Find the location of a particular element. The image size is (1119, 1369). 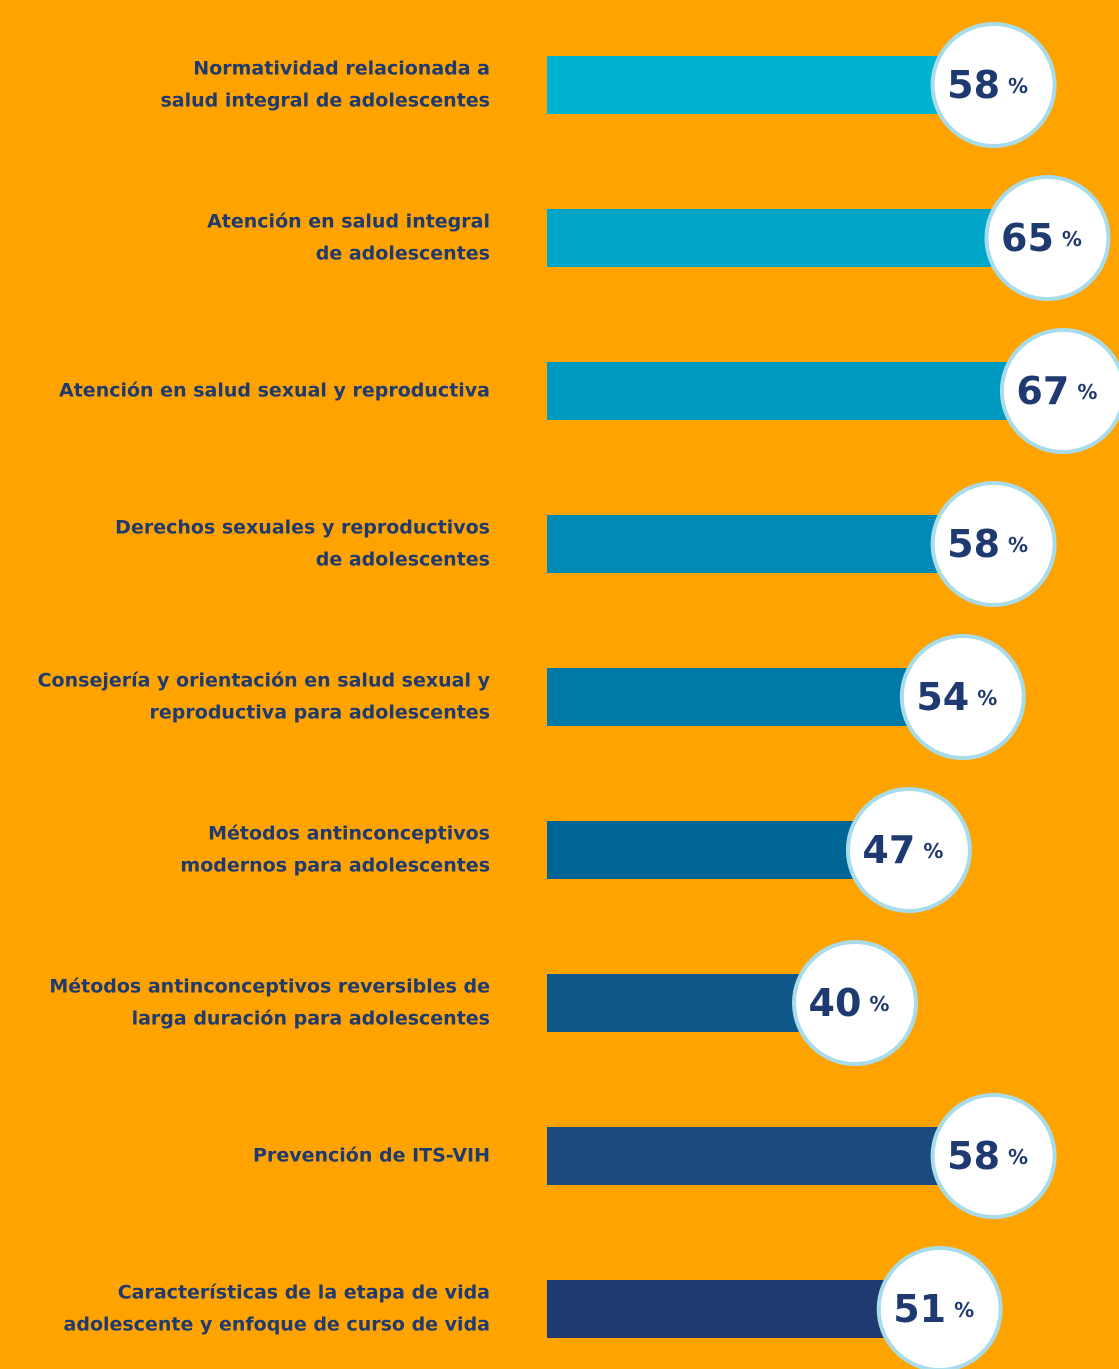

category-label: Prevención de ITS-VIH is located at coordinates (371, 1156).